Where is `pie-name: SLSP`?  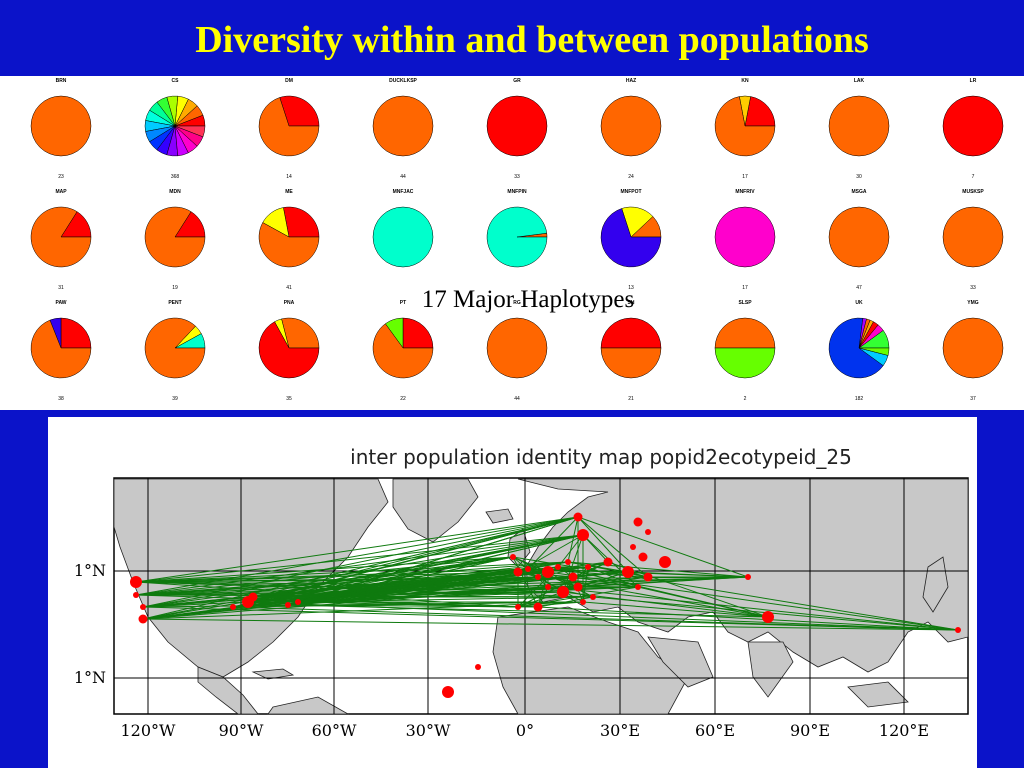 pie-name: SLSP is located at coordinates (745, 303).